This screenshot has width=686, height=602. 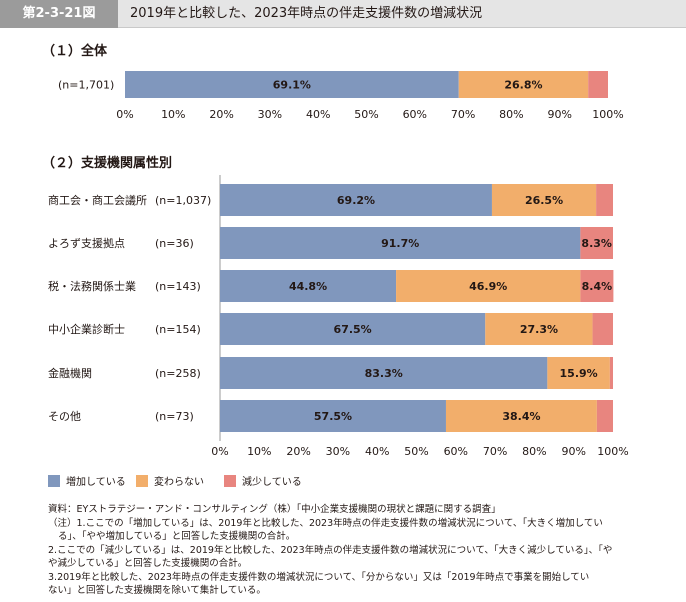 What do you see at coordinates (124, 114) in the screenshot?
I see `chart-1-x-tick-label: 0%` at bounding box center [124, 114].